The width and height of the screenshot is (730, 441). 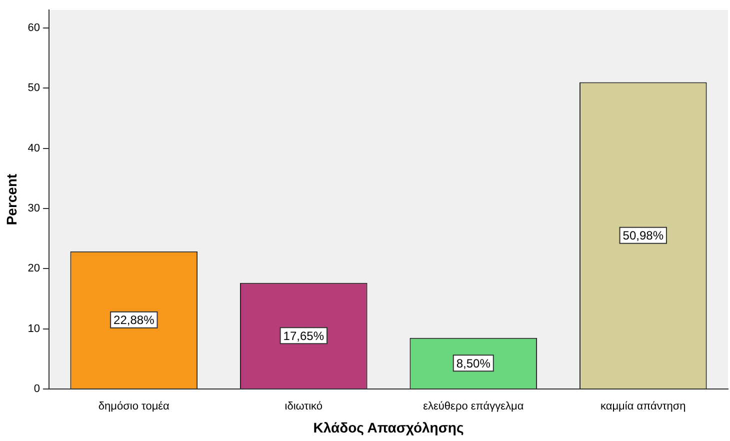 I want to click on data-label: 17,65%, so click(x=303, y=335).